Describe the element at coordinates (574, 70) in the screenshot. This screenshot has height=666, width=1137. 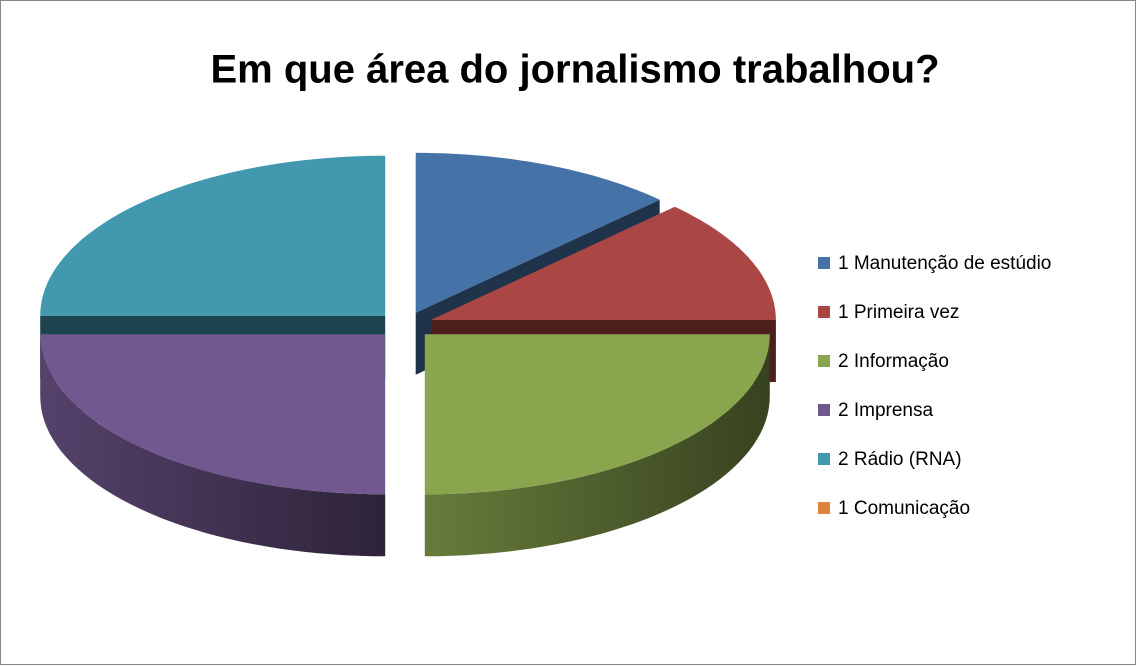
I see `chart-title: Em que área do jornalismo trabalhou?` at that location.